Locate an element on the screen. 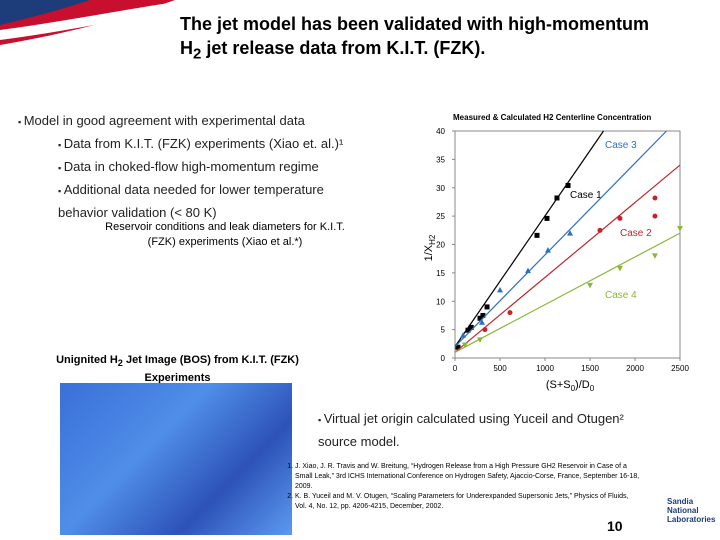 The image size is (720, 540). y-tick-label: 5 is located at coordinates (443, 330).